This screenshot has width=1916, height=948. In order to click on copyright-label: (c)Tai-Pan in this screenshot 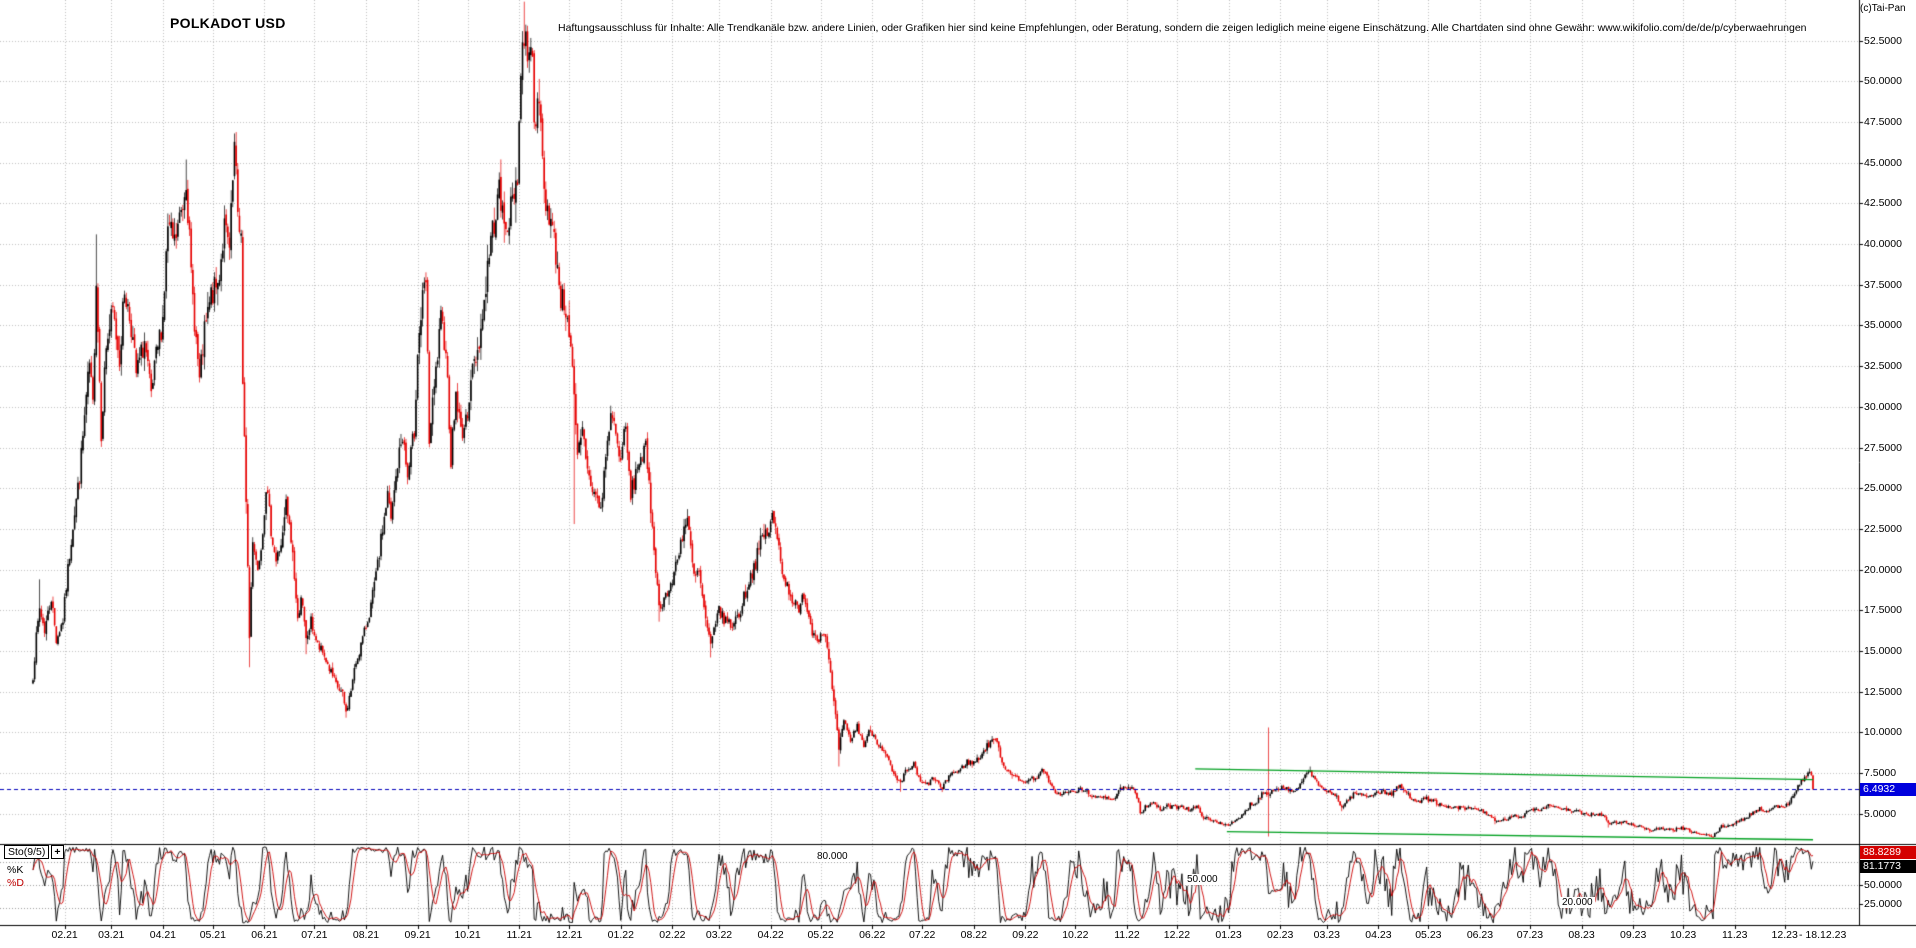, I will do `click(1883, 8)`.